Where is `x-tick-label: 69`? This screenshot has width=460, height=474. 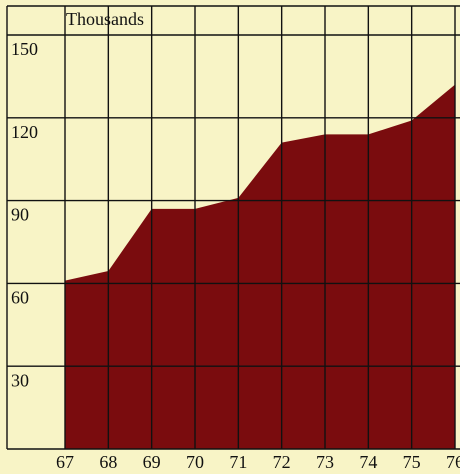 x-tick-label: 69 is located at coordinates (152, 462).